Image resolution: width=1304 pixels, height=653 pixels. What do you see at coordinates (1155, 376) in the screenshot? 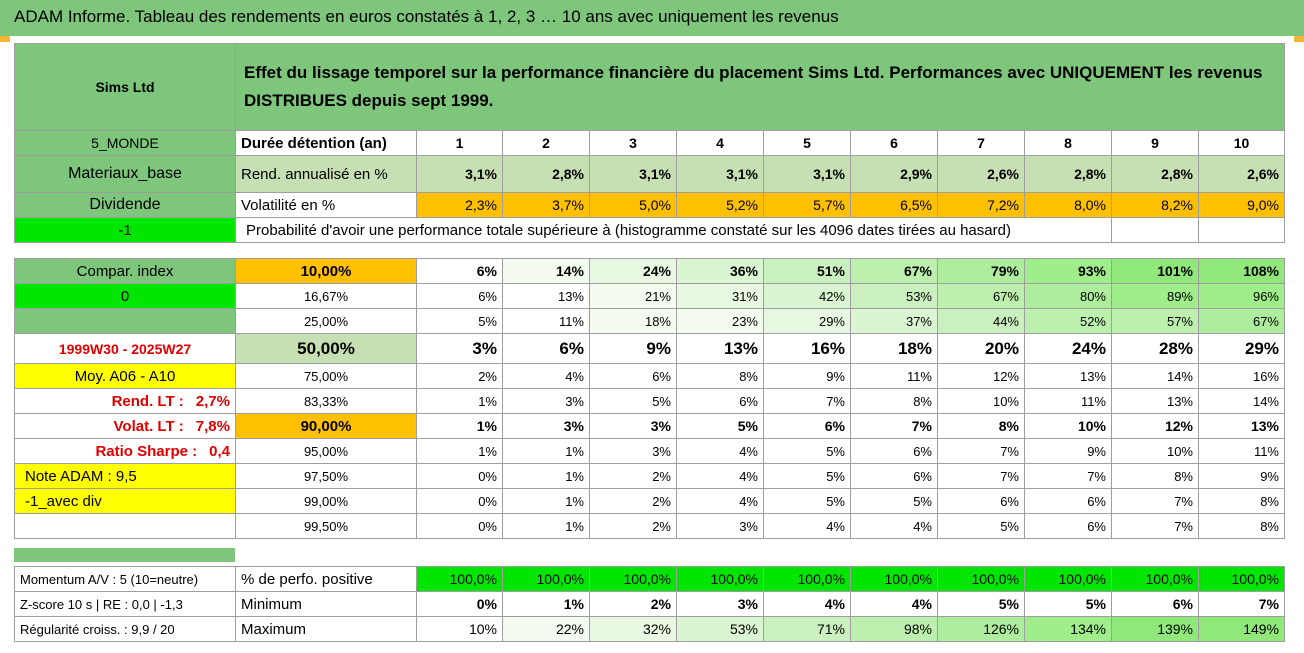
I see `quantile-value-cell: 14%` at bounding box center [1155, 376].